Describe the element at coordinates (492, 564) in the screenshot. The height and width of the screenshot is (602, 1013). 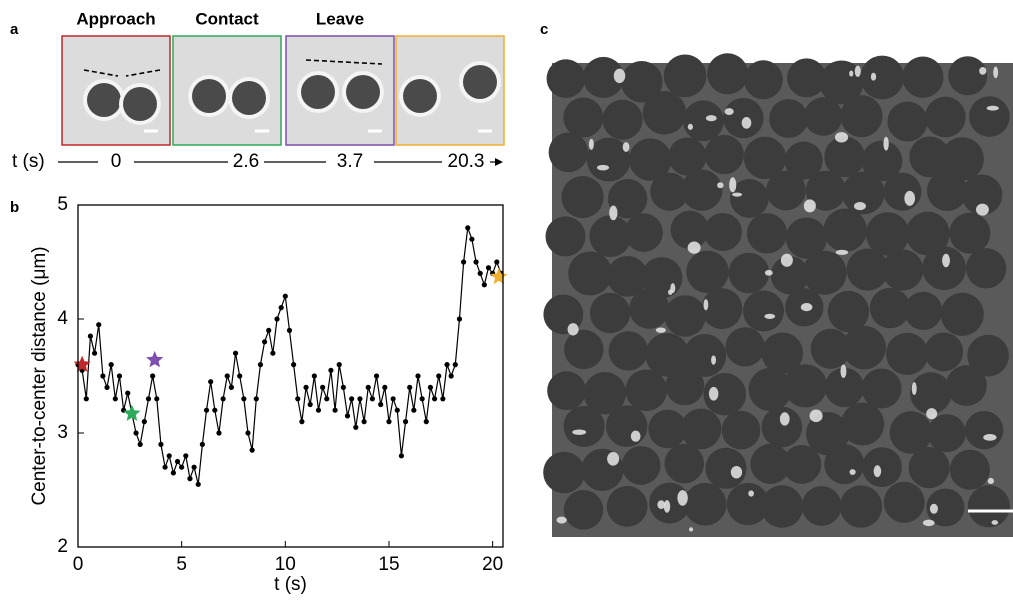
I see `x-tick-label: 20` at that location.